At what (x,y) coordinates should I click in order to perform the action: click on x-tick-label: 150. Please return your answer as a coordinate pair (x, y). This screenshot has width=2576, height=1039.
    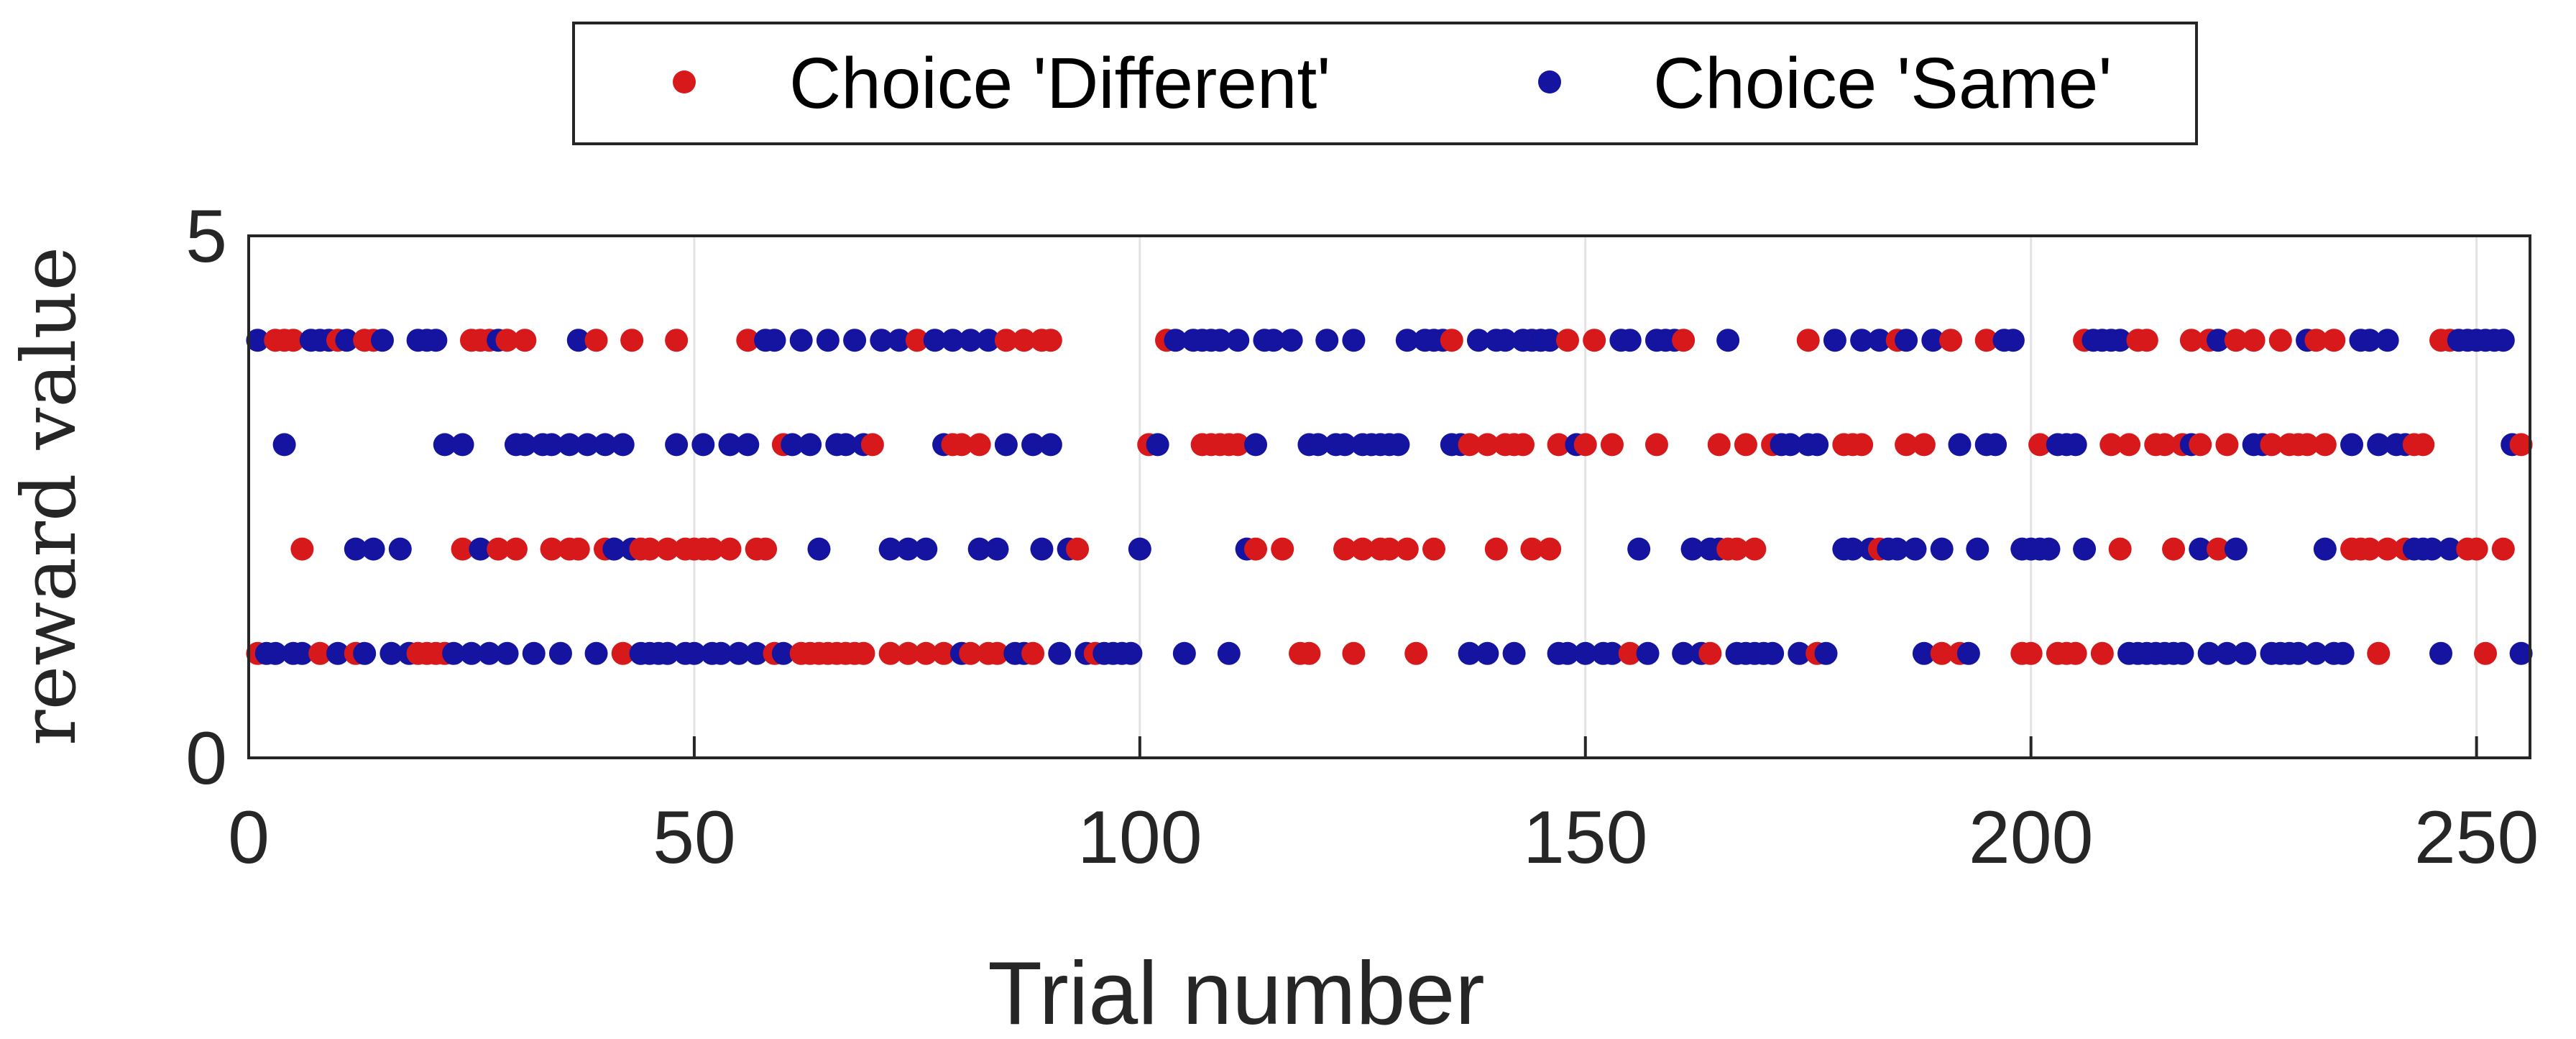
    Looking at the image, I should click on (1585, 837).